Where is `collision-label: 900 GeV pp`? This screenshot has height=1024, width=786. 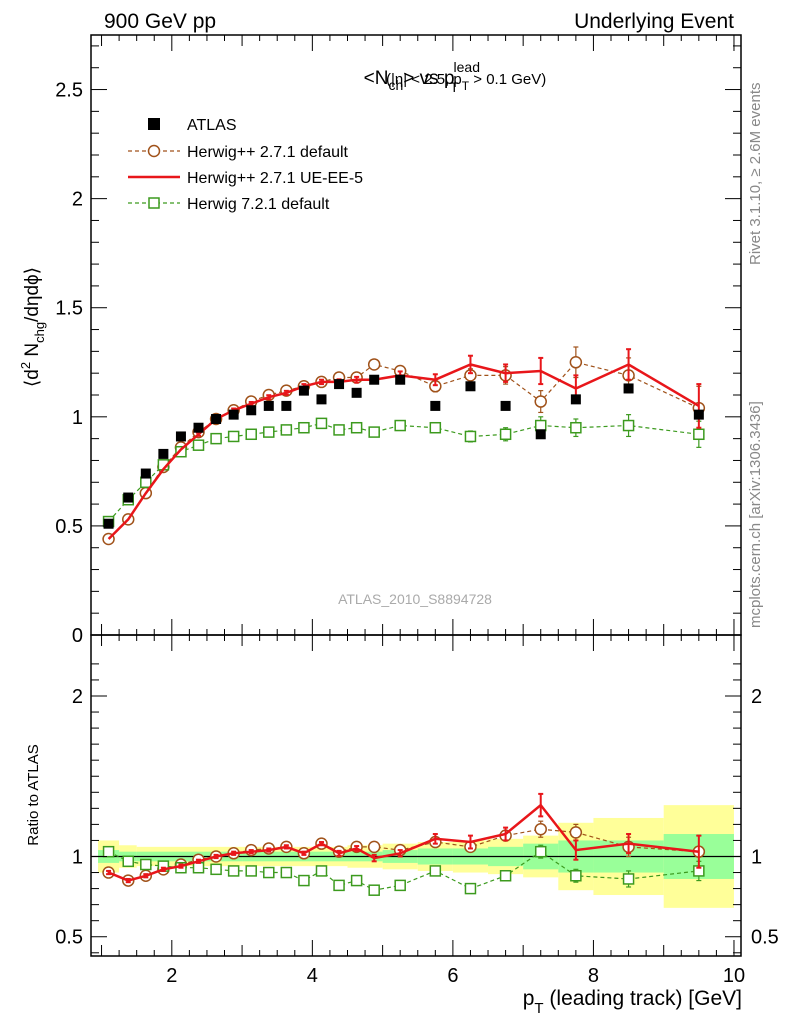
collision-label: 900 GeV pp is located at coordinates (160, 21).